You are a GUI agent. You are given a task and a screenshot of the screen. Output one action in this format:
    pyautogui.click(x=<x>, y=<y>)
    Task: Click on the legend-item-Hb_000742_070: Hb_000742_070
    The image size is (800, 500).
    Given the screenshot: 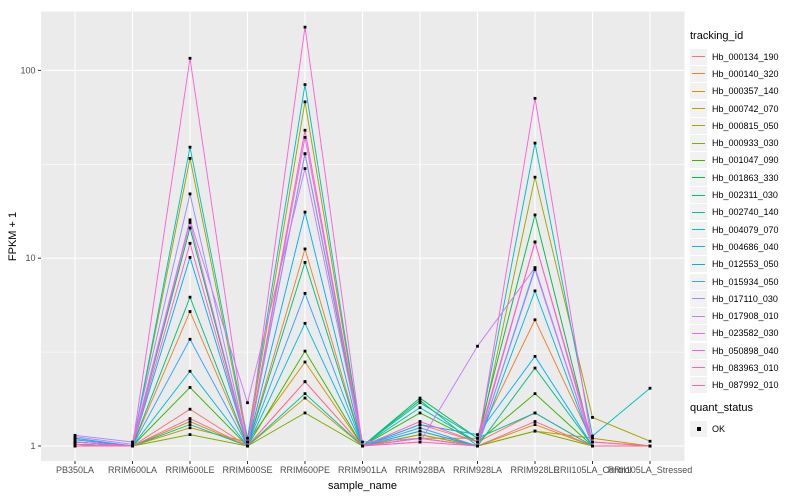 What is the action you would take?
    pyautogui.click(x=734, y=108)
    